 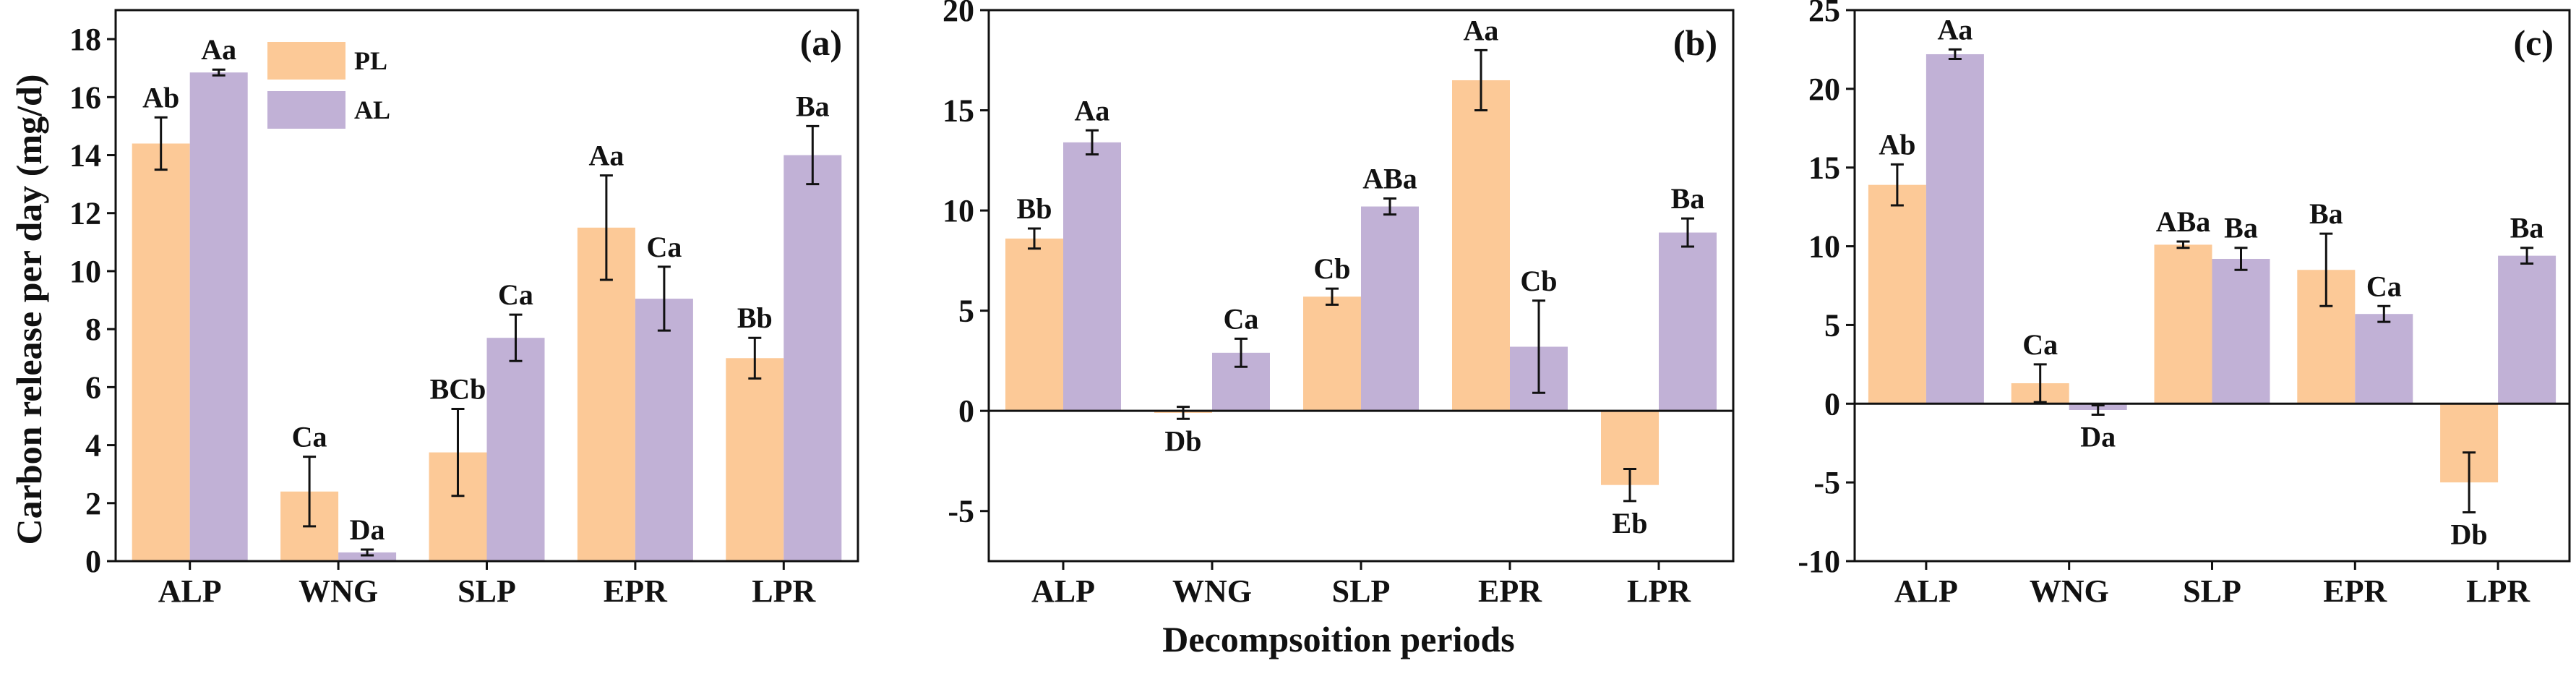 I want to click on significance-label: Eb, so click(x=1631, y=523).